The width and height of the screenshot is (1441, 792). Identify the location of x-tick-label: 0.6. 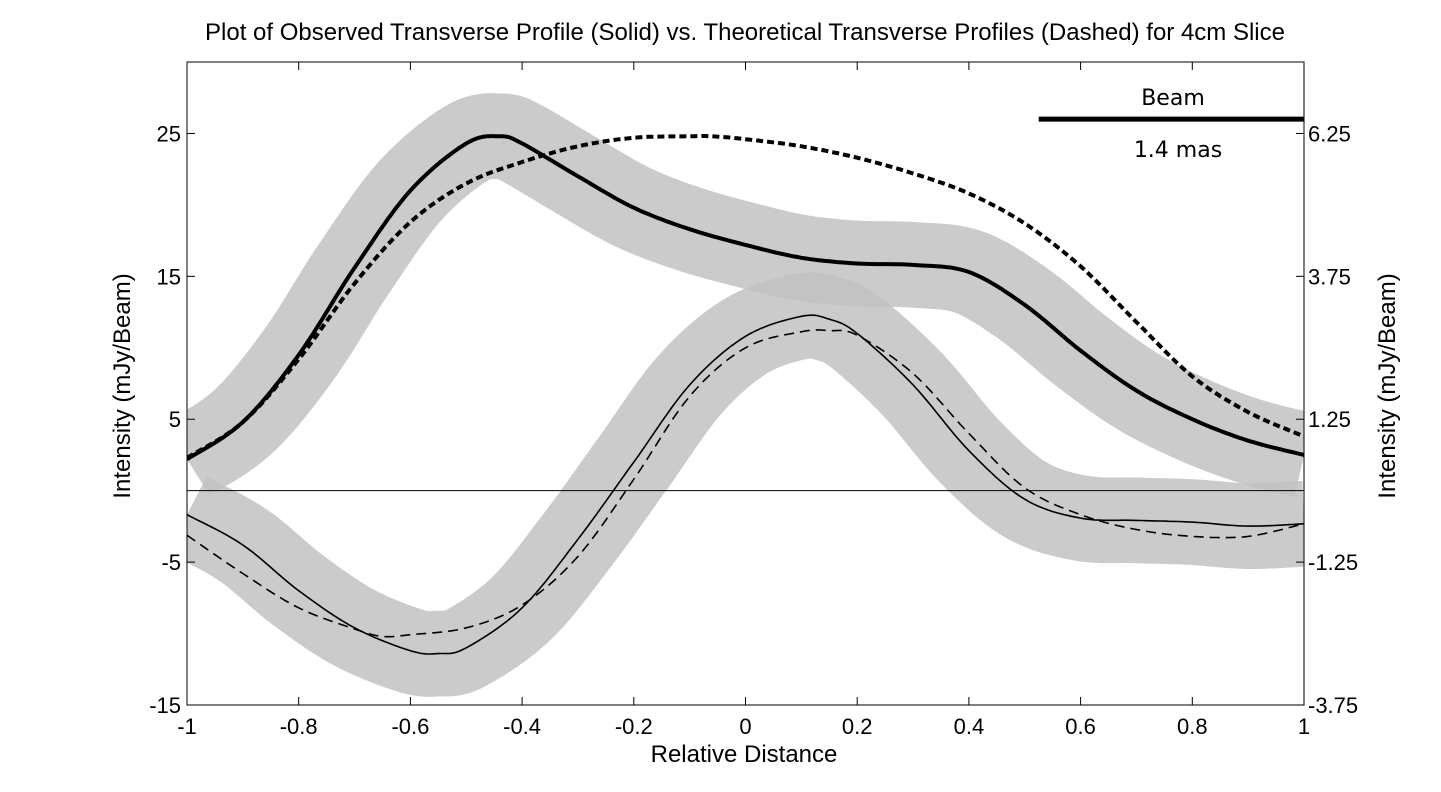
(1080, 726).